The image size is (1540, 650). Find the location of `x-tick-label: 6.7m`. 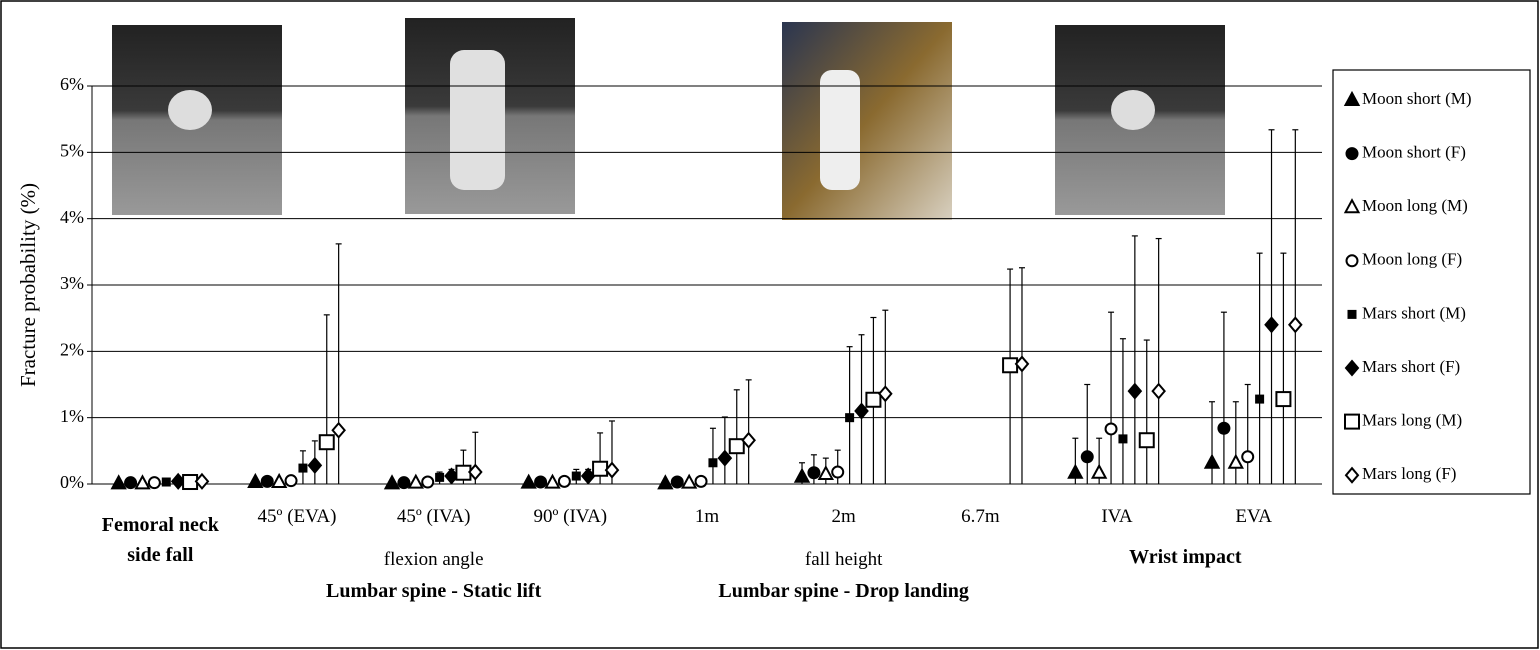

x-tick-label: 6.7m is located at coordinates (980, 516).